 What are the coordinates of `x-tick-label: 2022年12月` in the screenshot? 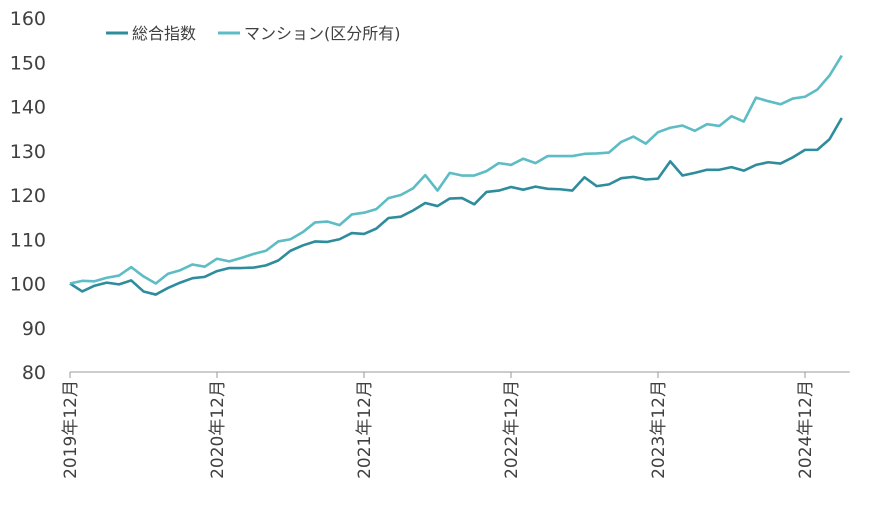 It's located at (512, 429).